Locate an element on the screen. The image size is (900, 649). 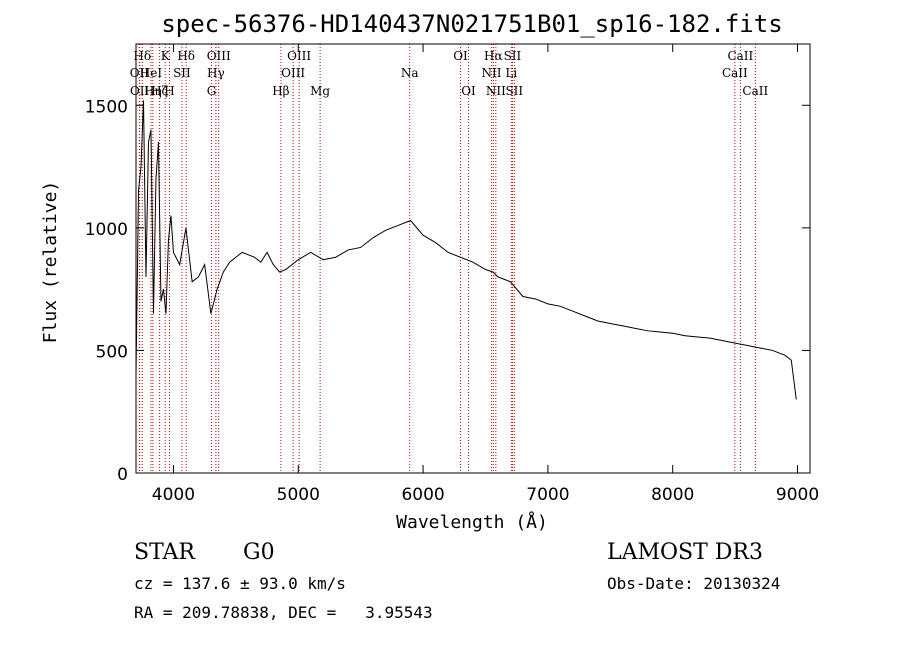
line-label-27: CaII is located at coordinates (735, 73).